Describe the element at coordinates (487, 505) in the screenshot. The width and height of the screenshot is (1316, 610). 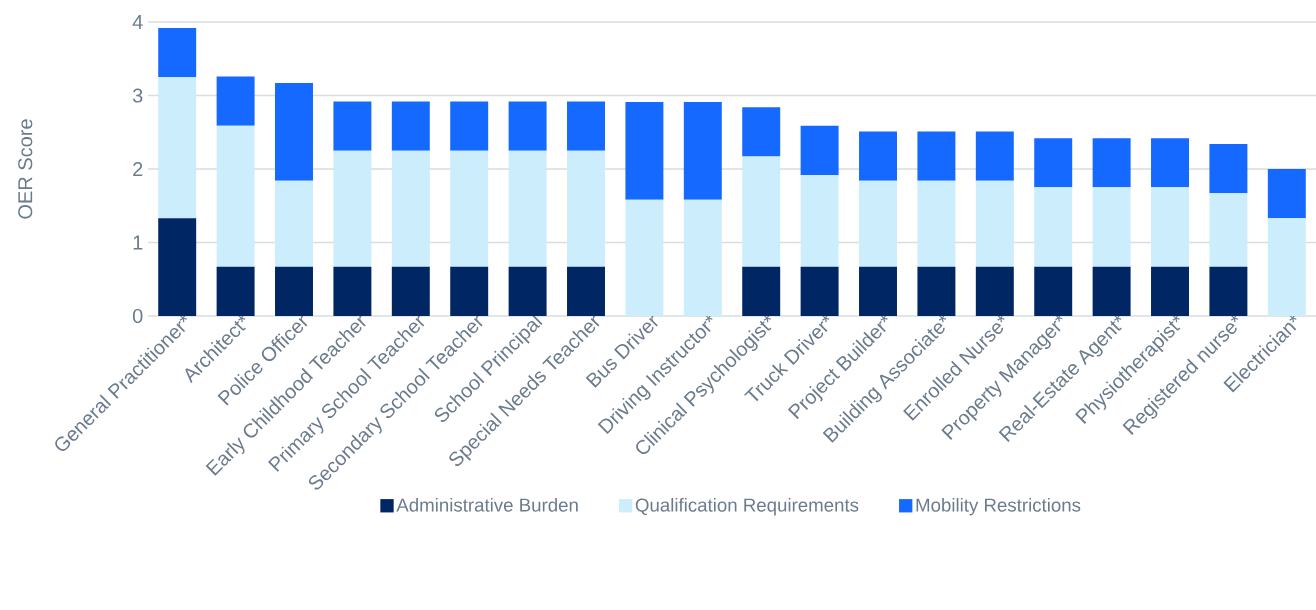
I see `legend-label: Administrative Burden` at that location.